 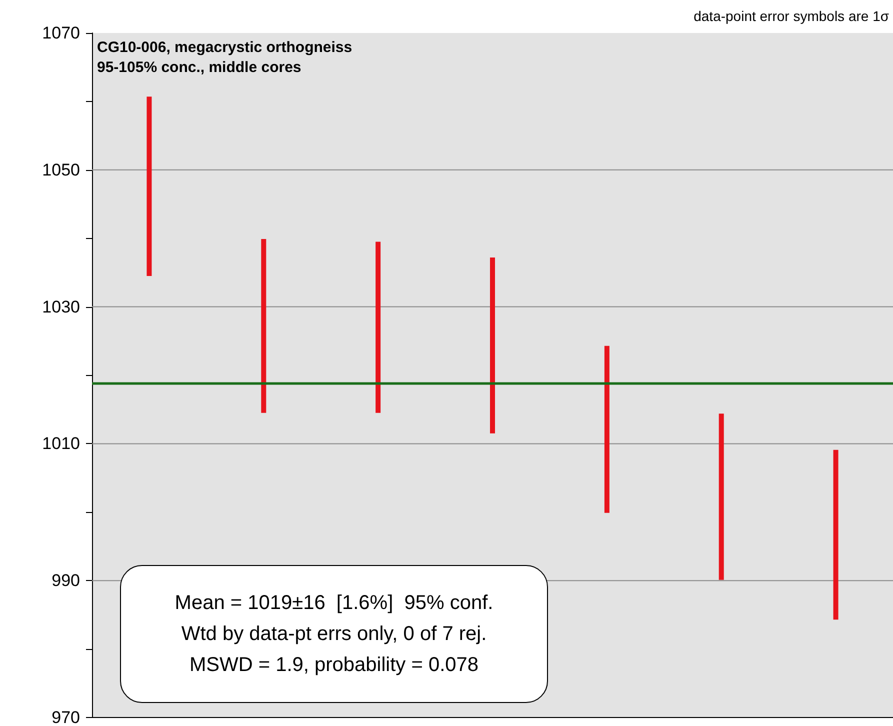 I want to click on annotation: Wtd by data-pt errs only, 0 of 7 rej., so click(x=334, y=634).